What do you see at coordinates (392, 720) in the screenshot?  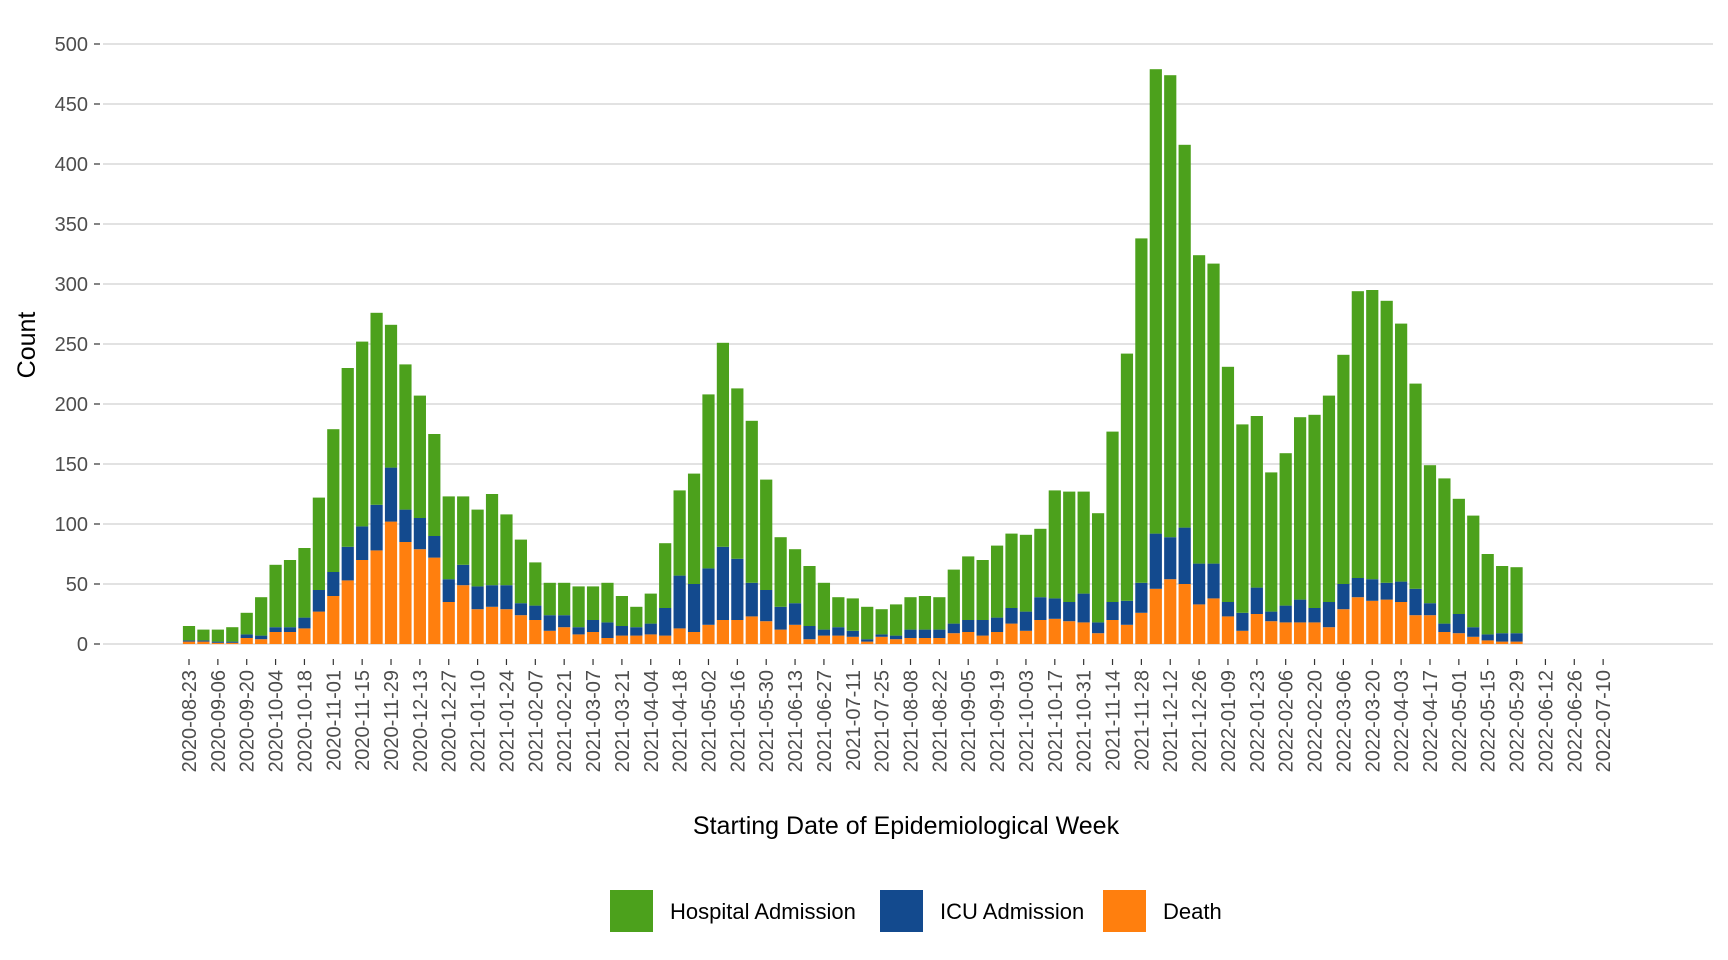 I see `x-tick-label: 2020-11-29` at bounding box center [392, 720].